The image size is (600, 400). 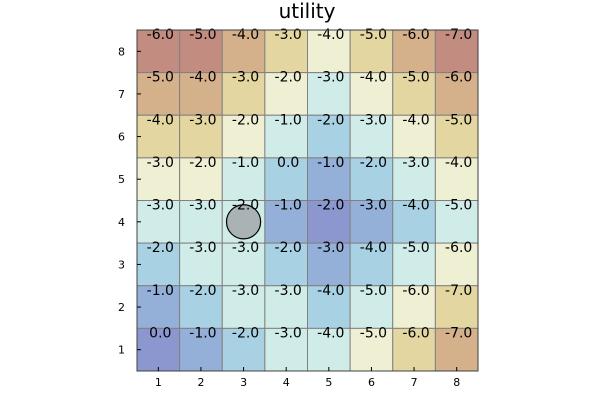 What do you see at coordinates (121, 307) in the screenshot?
I see `y-tick-label: 2` at bounding box center [121, 307].